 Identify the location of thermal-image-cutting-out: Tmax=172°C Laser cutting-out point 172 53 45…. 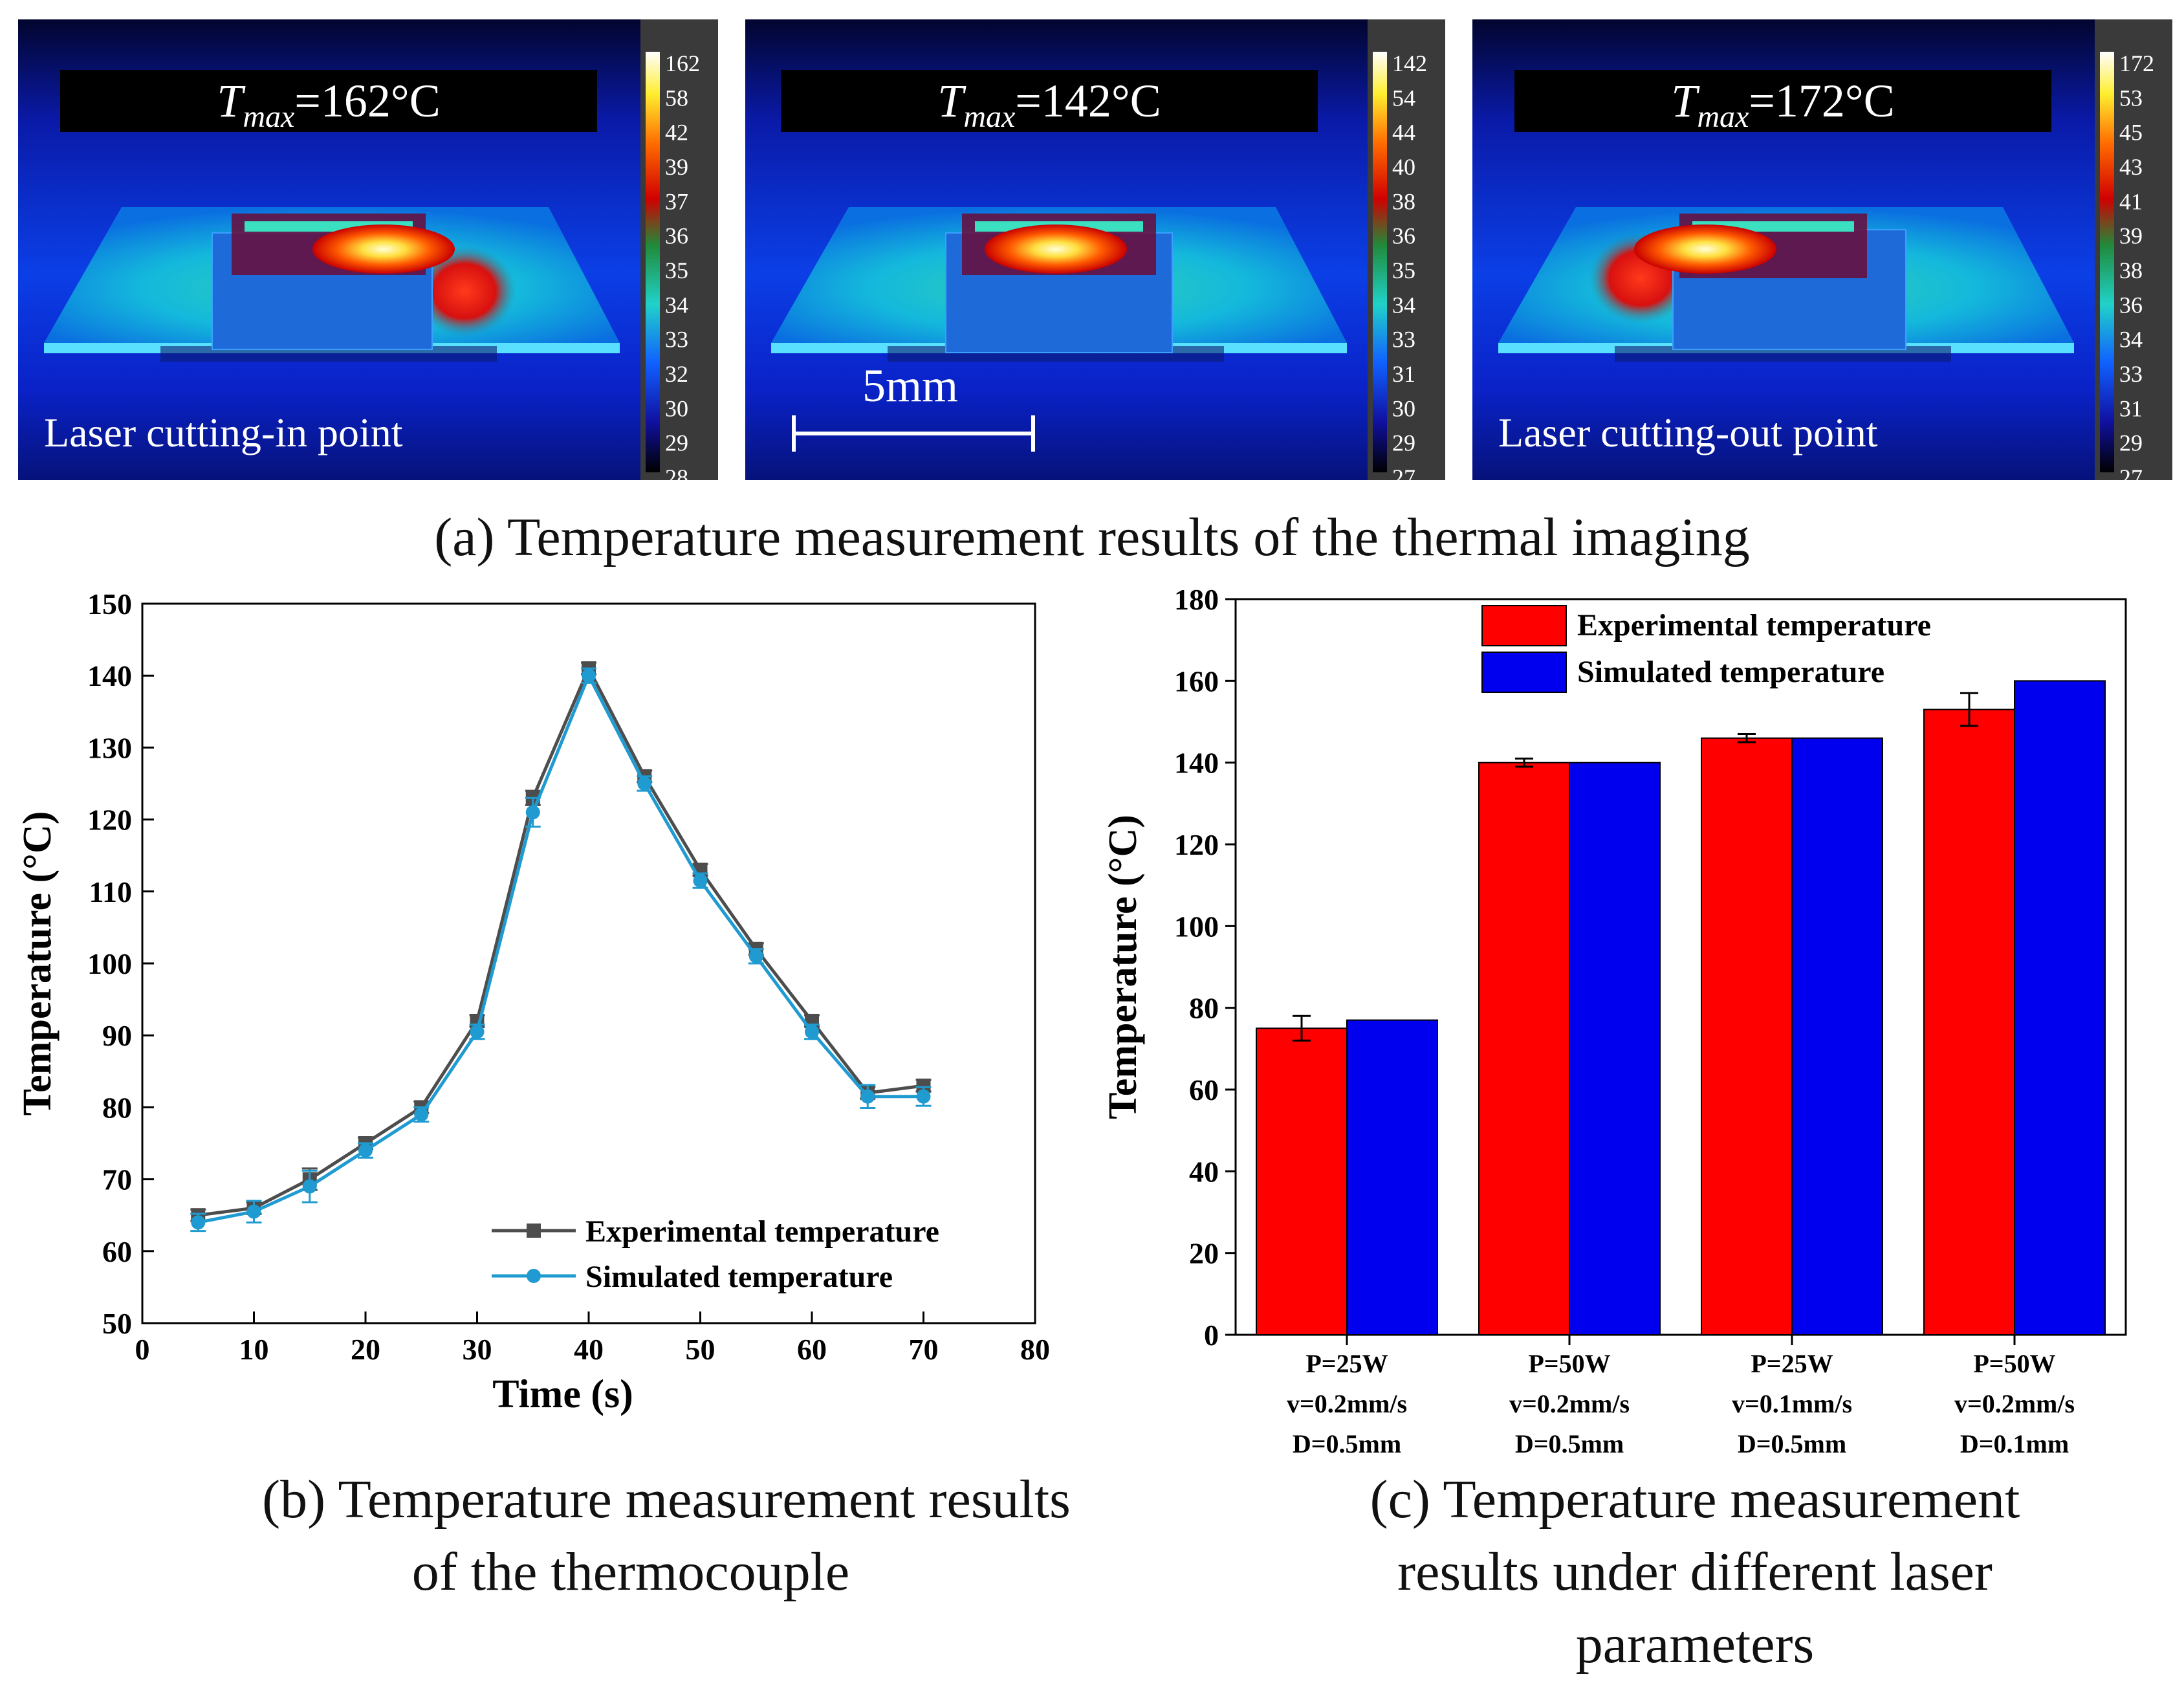
(1822, 249).